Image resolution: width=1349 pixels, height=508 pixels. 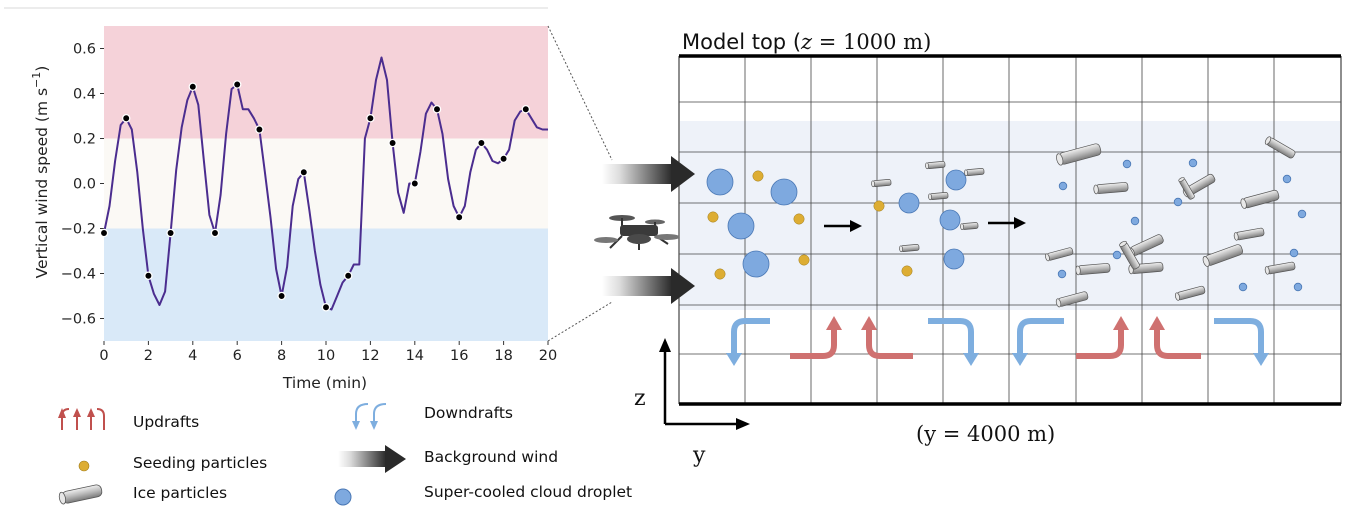 What do you see at coordinates (699, 455) in the screenshot?
I see `y-axis-letter: y` at bounding box center [699, 455].